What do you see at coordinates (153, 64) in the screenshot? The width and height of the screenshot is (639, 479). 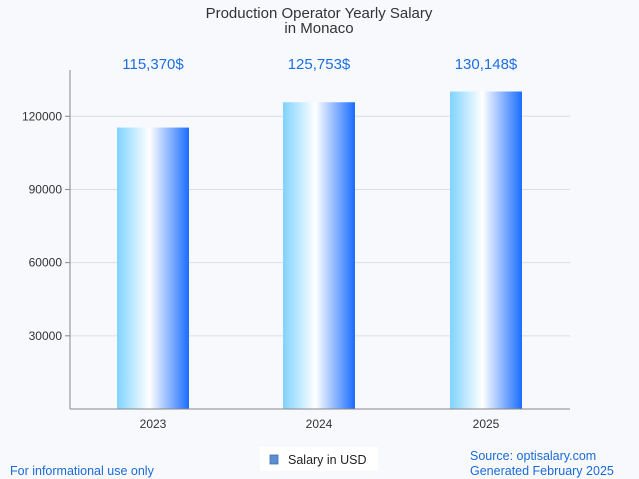 I see `data-label-2023: 115,370$` at bounding box center [153, 64].